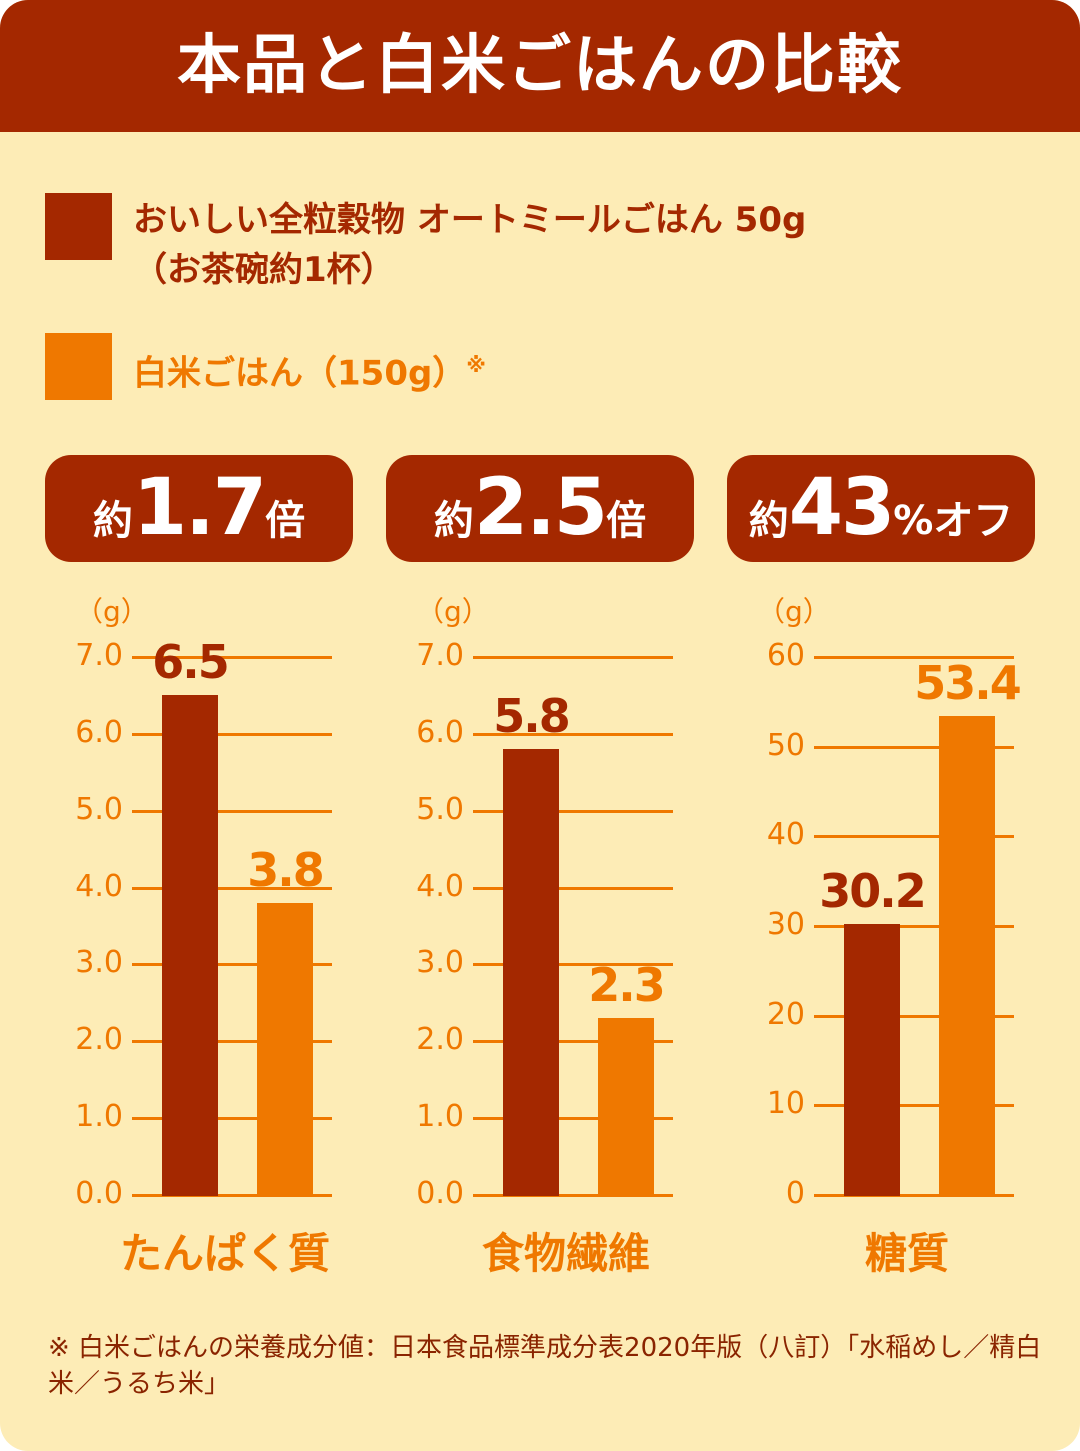 This screenshot has width=1080, height=1451. What do you see at coordinates (785, 924) in the screenshot?
I see `y-tick-label: 30` at bounding box center [785, 924].